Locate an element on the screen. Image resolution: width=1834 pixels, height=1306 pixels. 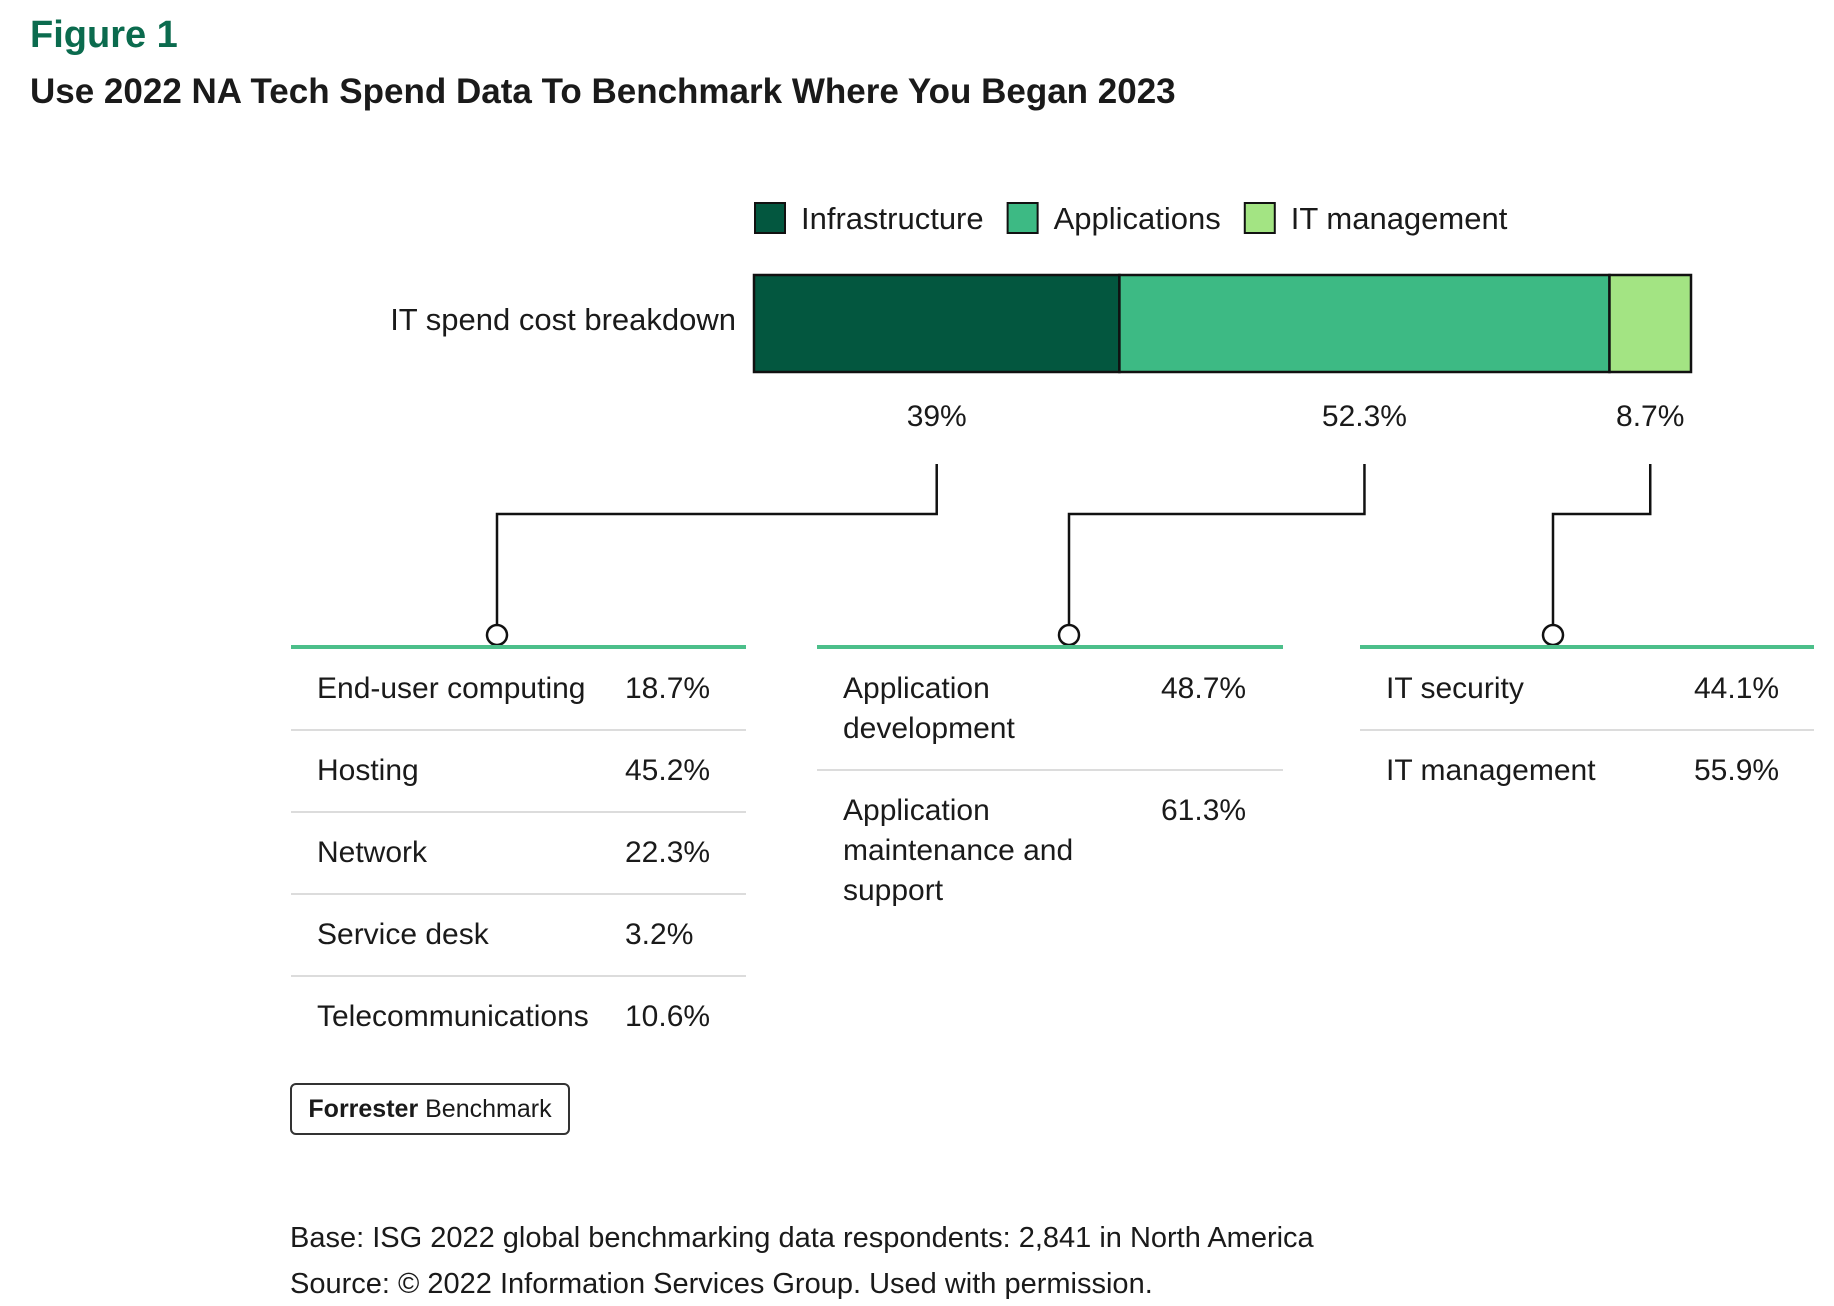
connector-node-applications is located at coordinates (1069, 635).